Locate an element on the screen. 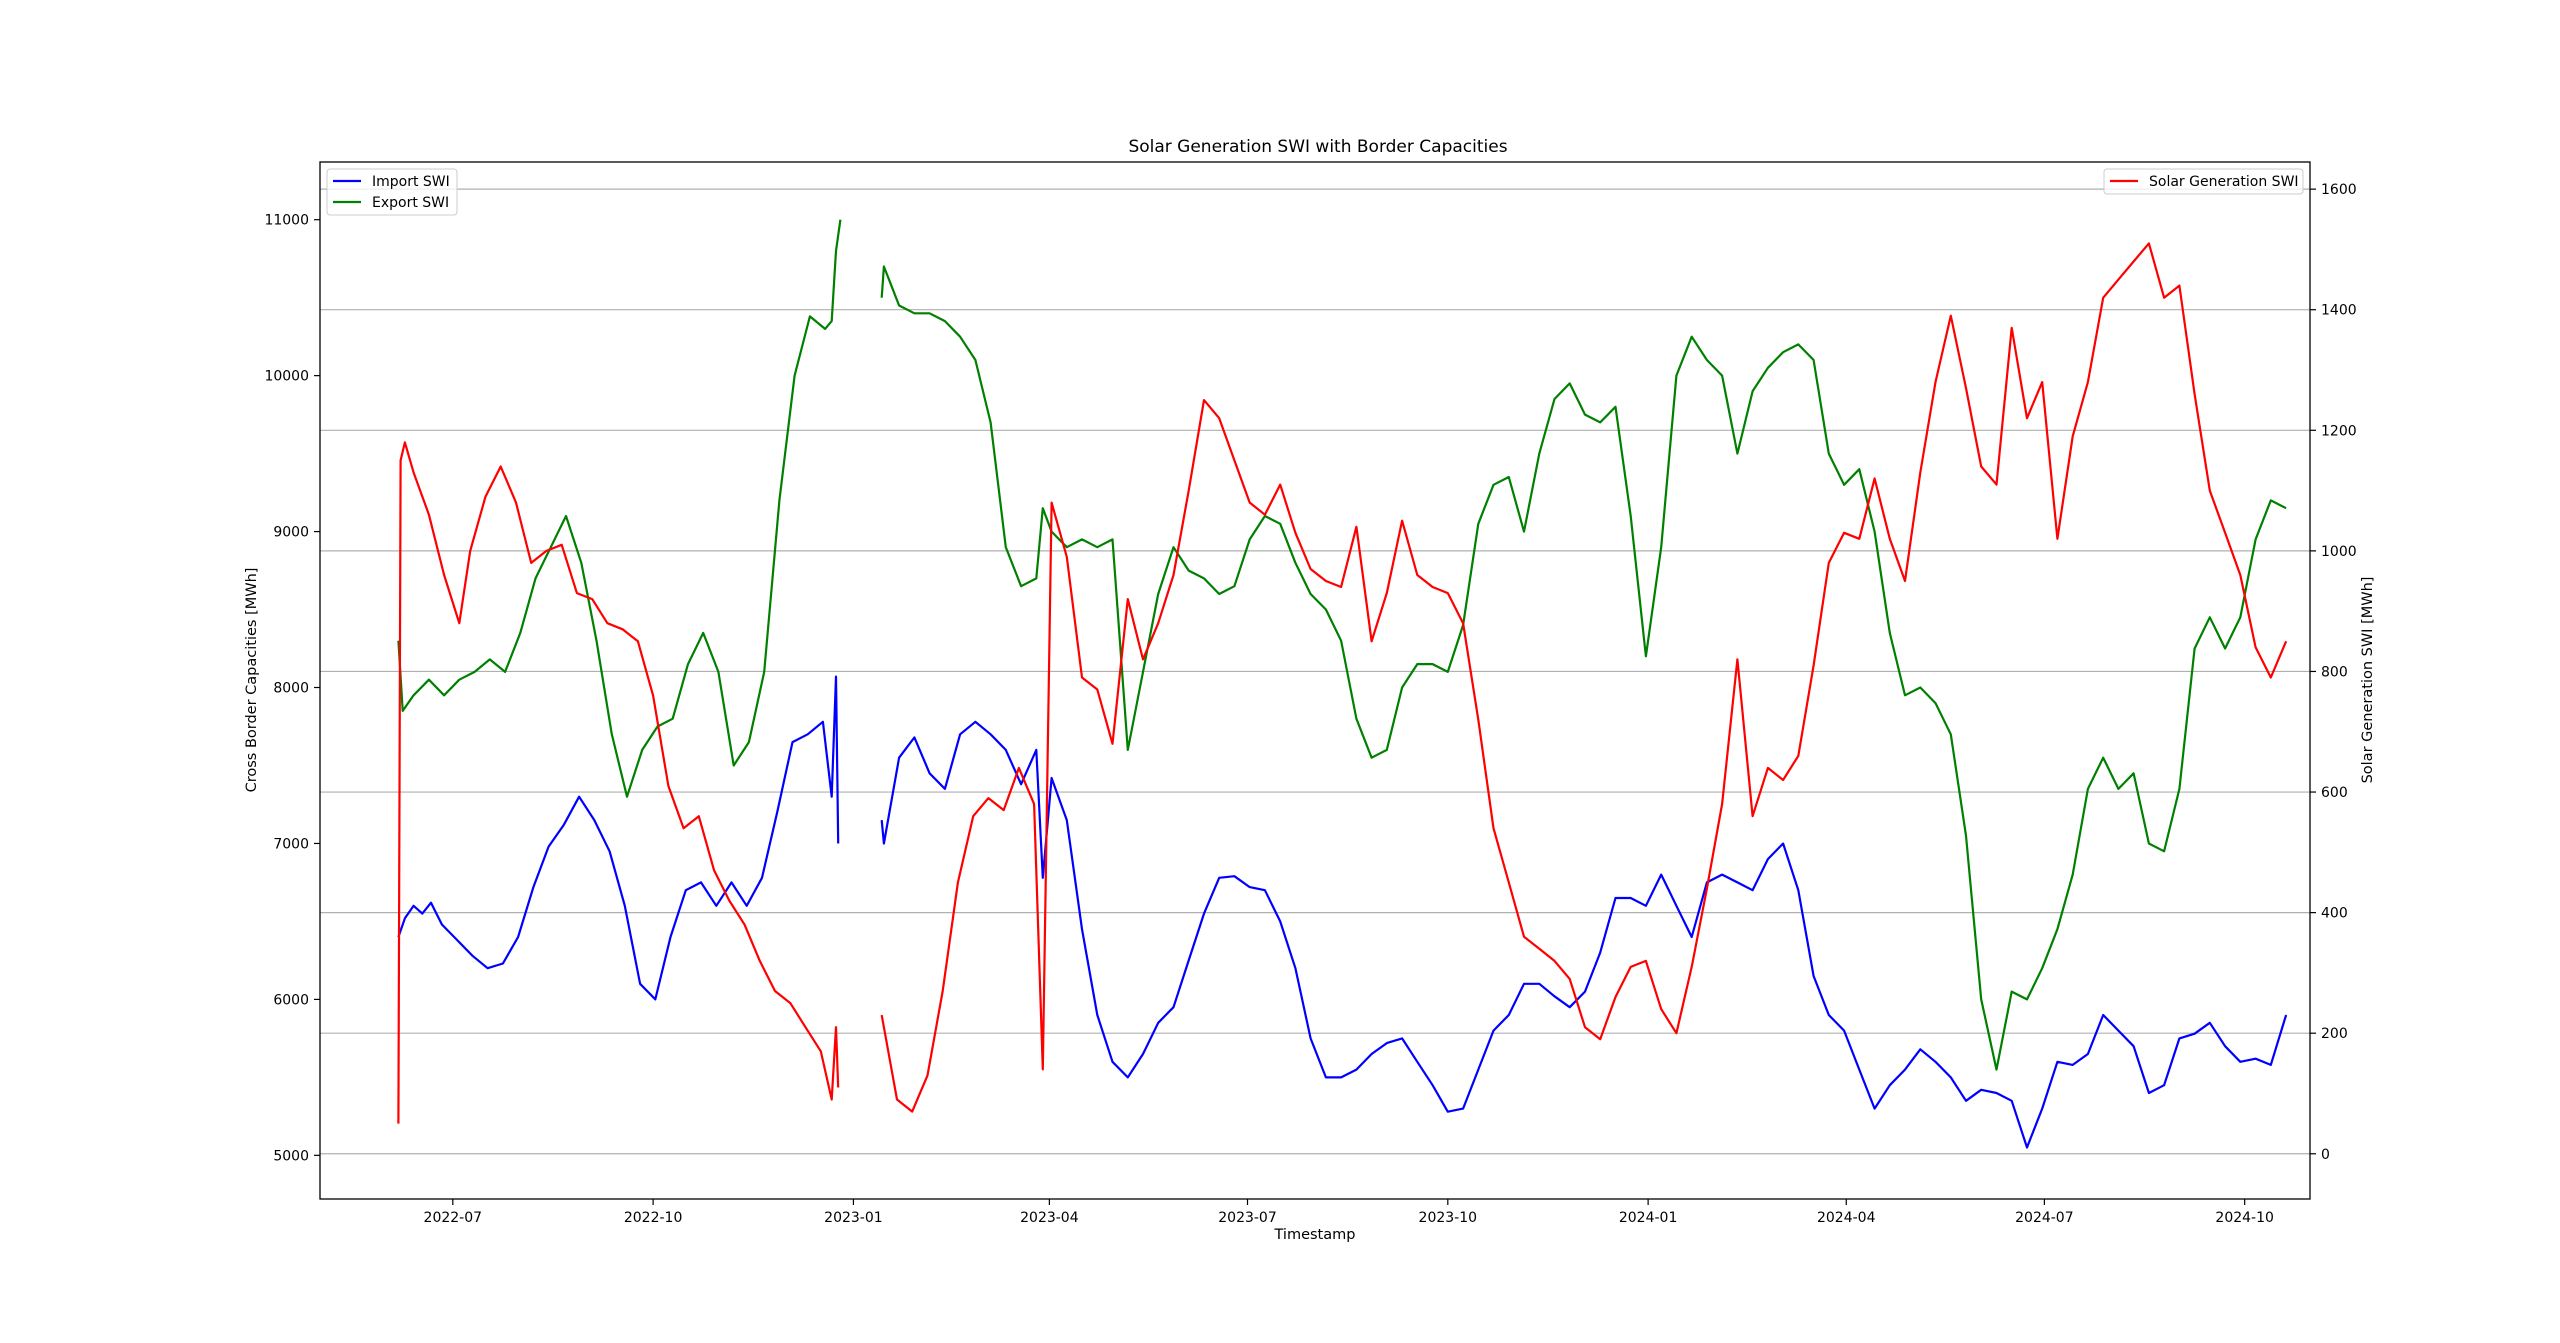 This screenshot has height=1343, width=2560. y-left-tick-label: 7000 is located at coordinates (291, 844).